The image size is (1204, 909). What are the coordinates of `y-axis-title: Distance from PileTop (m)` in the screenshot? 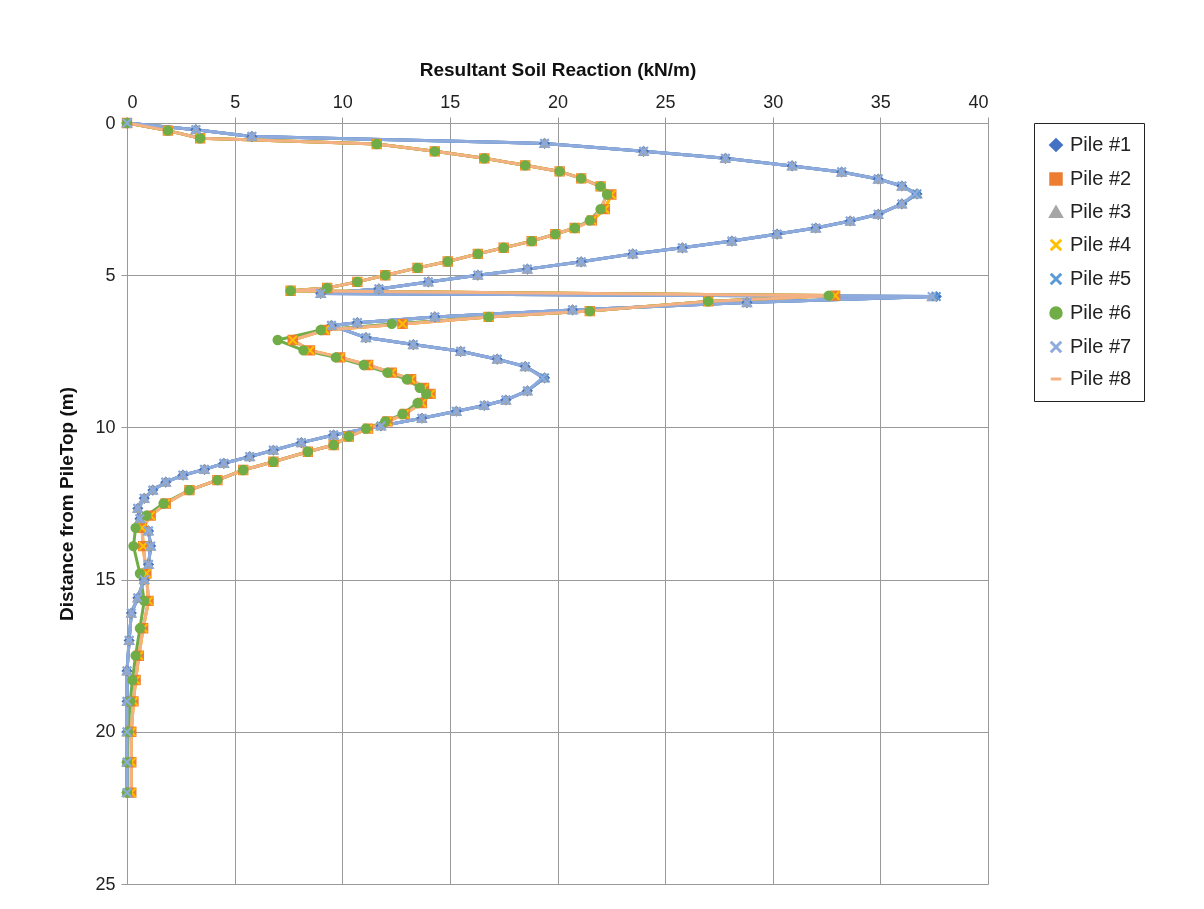 It's located at (67, 504).